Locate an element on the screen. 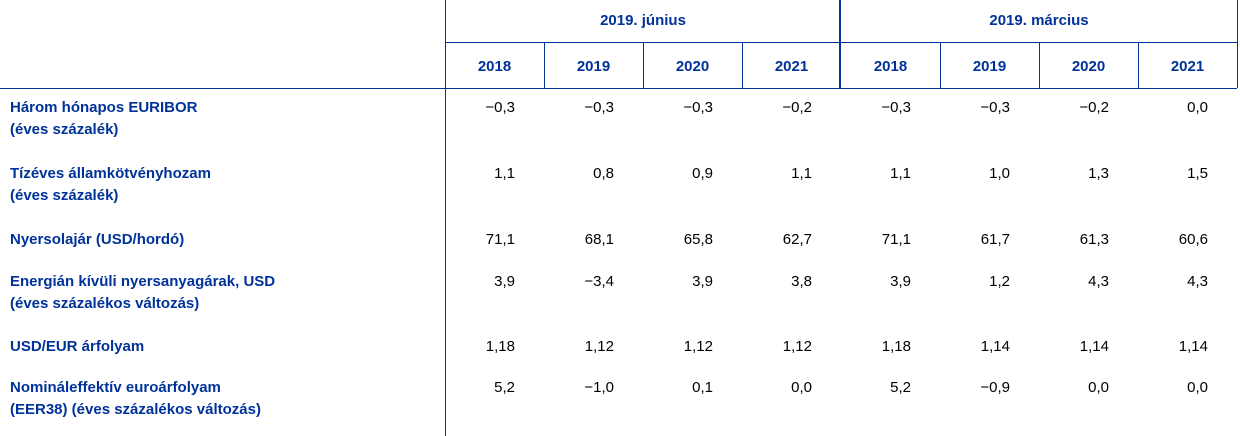 Image resolution: width=1240 pixels, height=436 pixels. row-label: Energián kívüli nyersanyagárak, USD is located at coordinates (143, 281).